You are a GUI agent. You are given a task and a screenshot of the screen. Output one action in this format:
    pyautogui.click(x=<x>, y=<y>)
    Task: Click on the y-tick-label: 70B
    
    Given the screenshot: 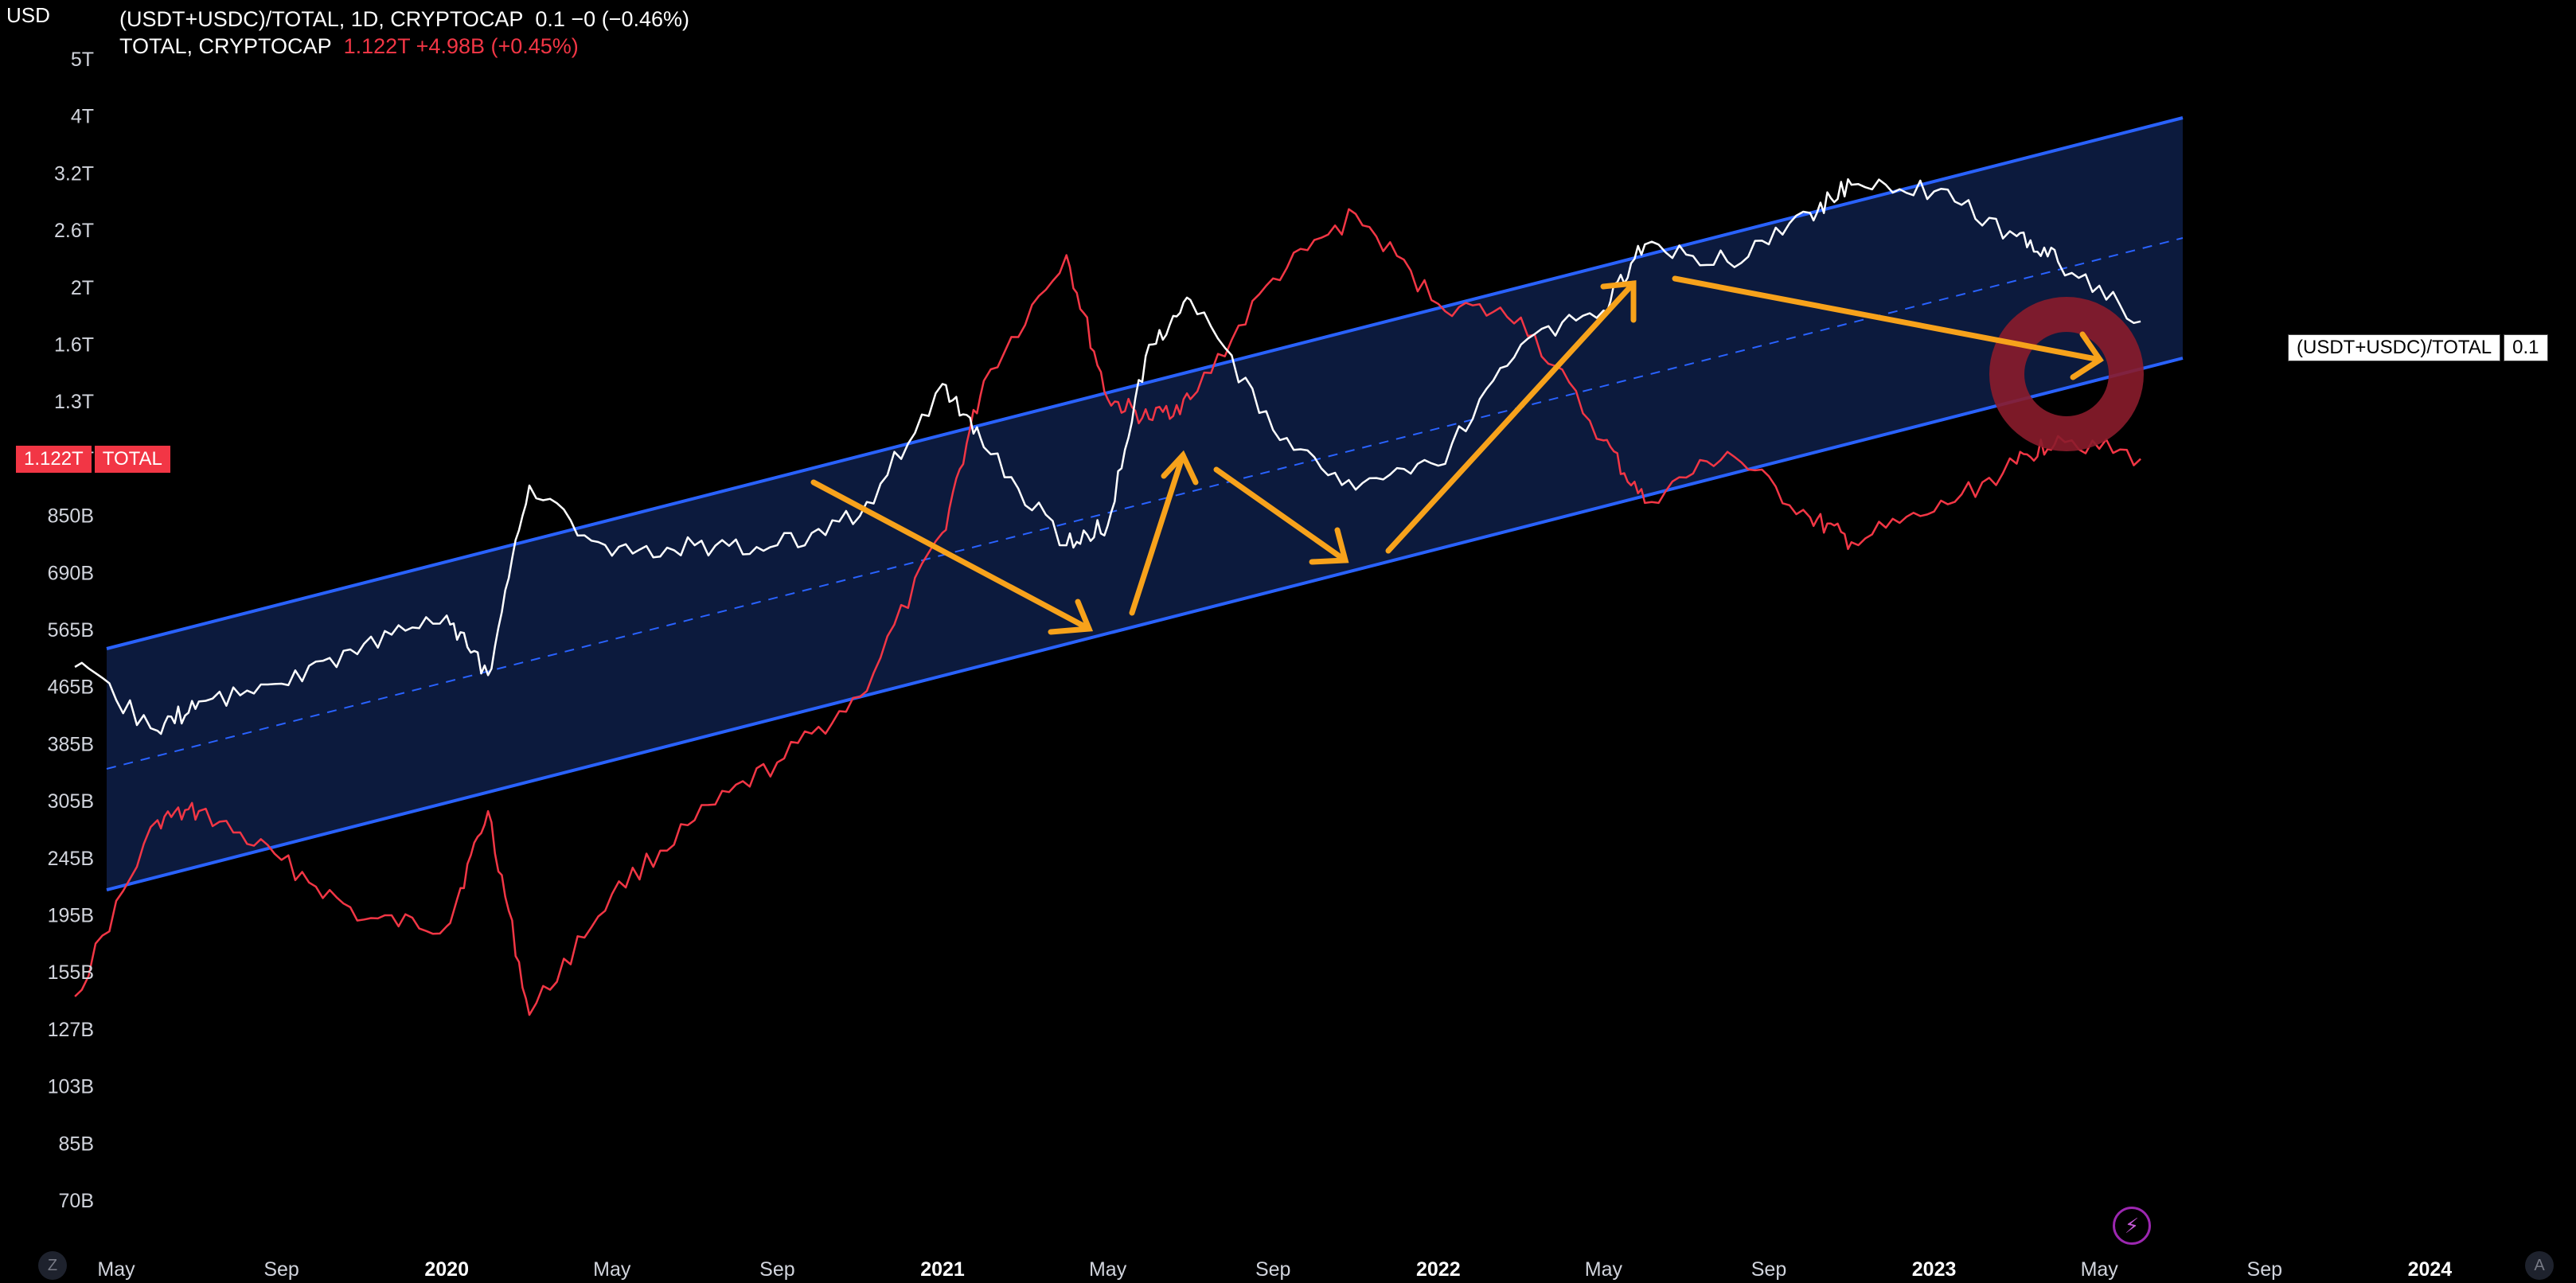 What is the action you would take?
    pyautogui.click(x=76, y=1201)
    